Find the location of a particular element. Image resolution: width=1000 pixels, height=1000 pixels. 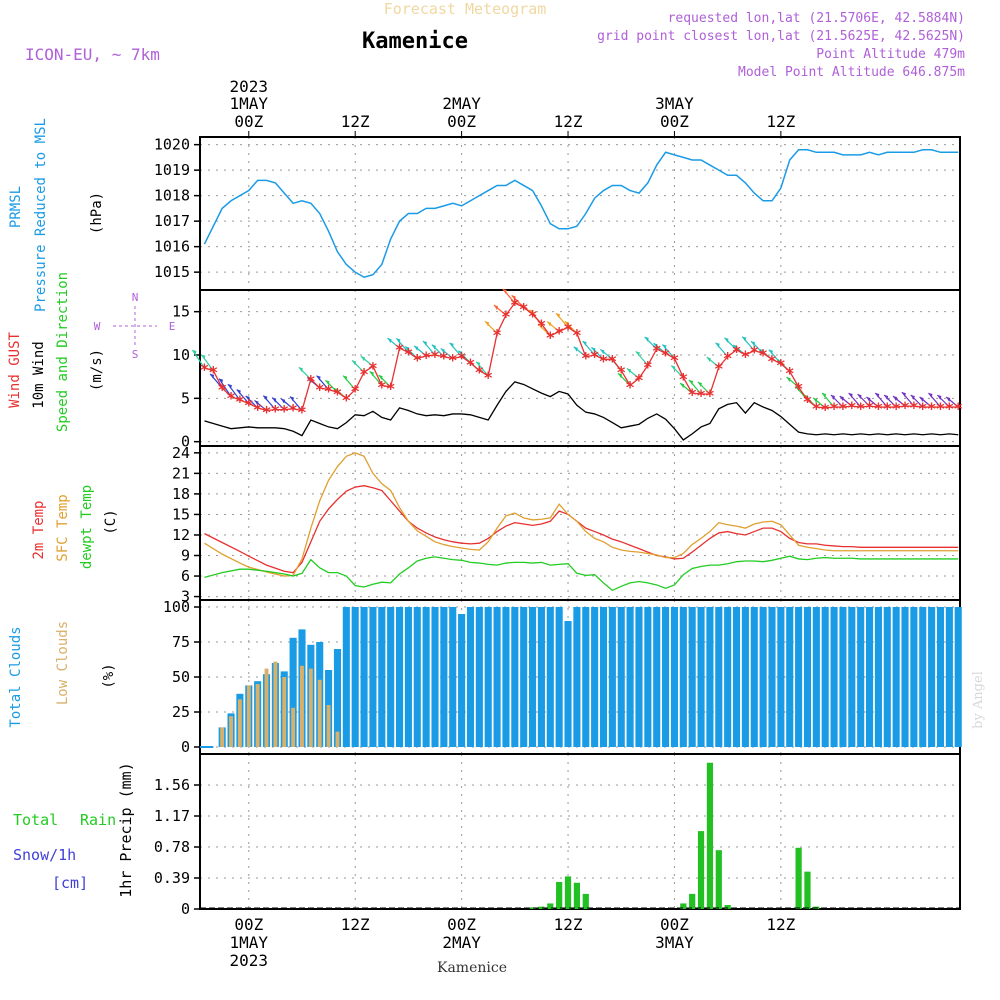

model-altitude: Model Point Altitude 646.875m is located at coordinates (851, 72).